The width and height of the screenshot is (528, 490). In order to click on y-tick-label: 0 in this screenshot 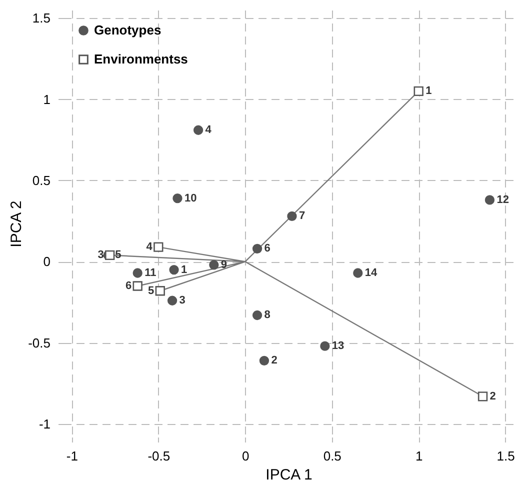, I will do `click(46, 262)`.